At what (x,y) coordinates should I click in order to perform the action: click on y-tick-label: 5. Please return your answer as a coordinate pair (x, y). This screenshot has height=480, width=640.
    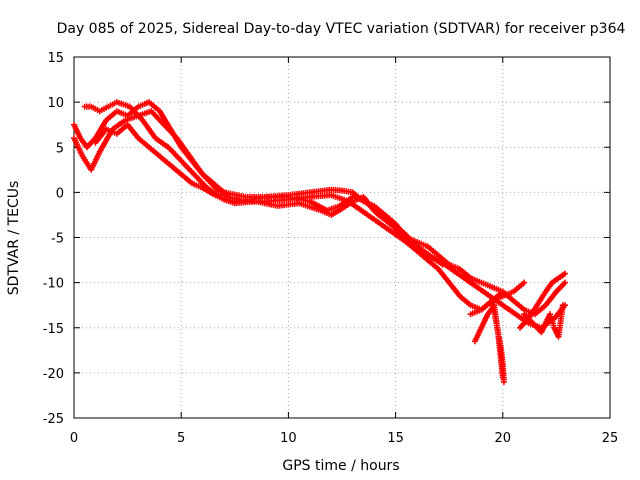
    Looking at the image, I should click on (60, 148).